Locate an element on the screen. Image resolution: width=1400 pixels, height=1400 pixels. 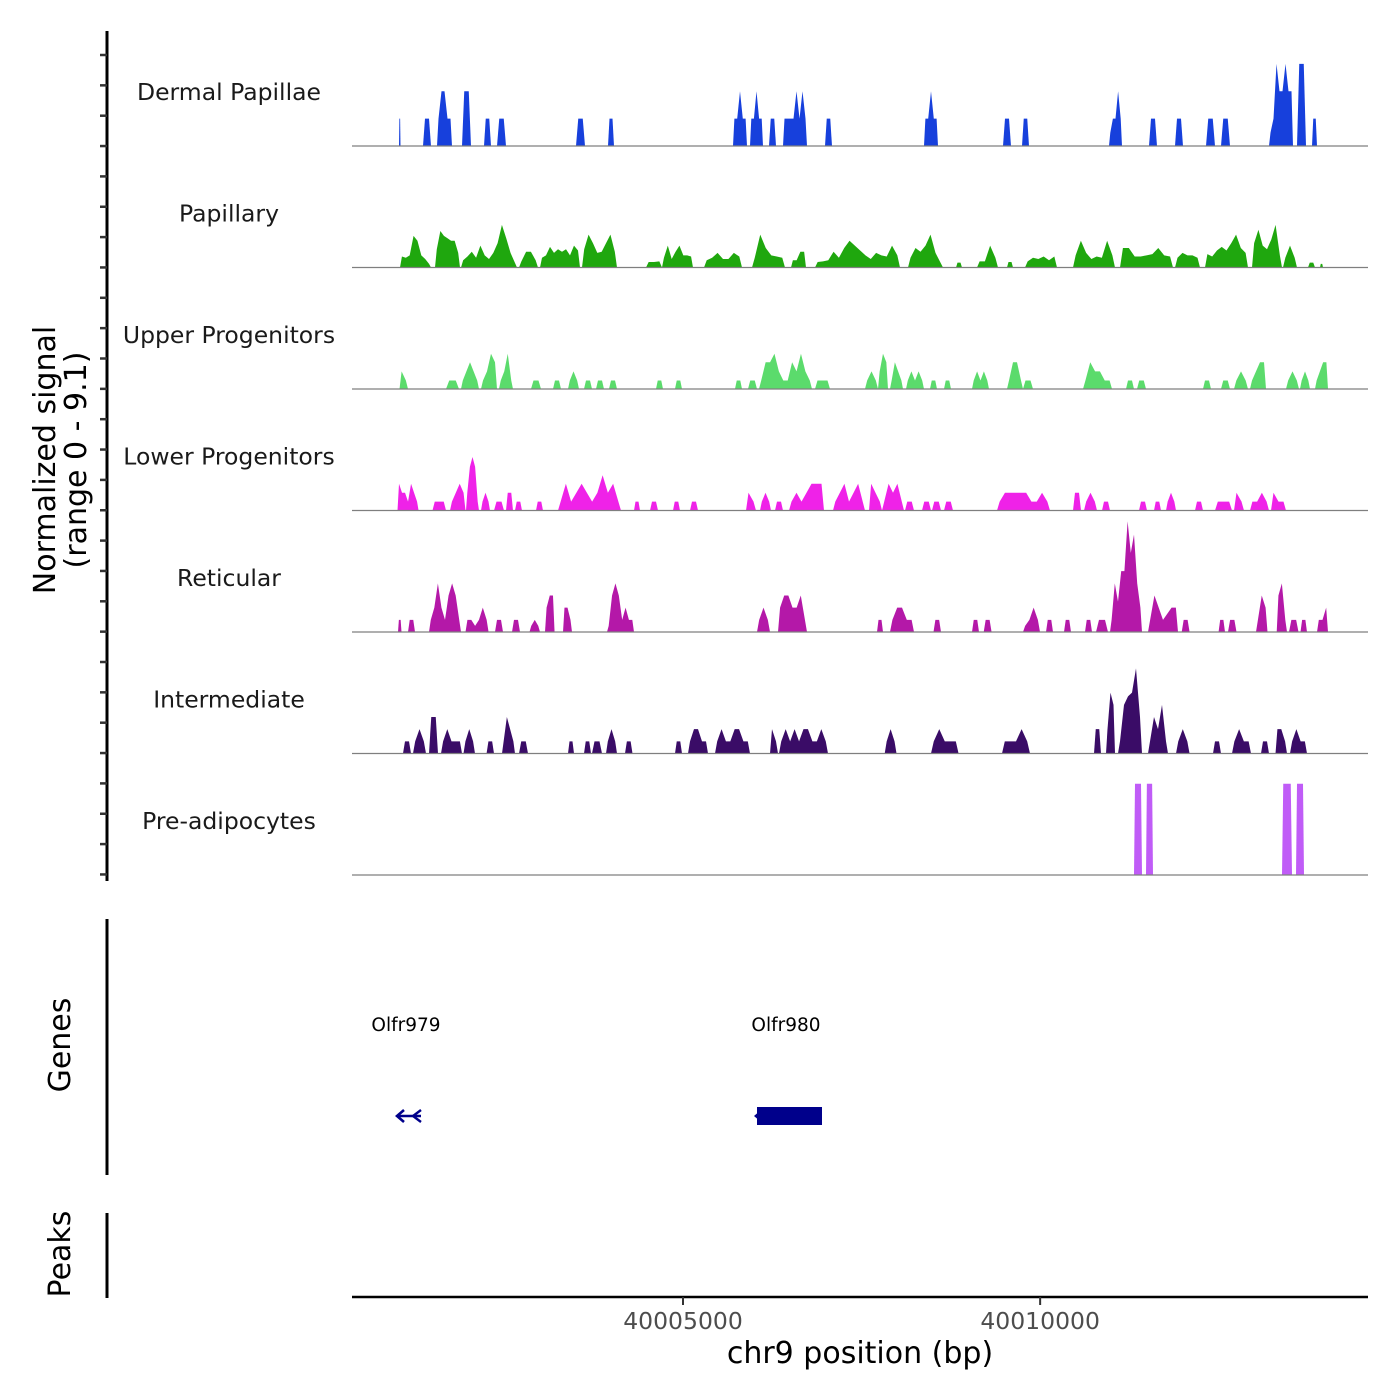
track-y-axis is located at coordinates (104, 456).